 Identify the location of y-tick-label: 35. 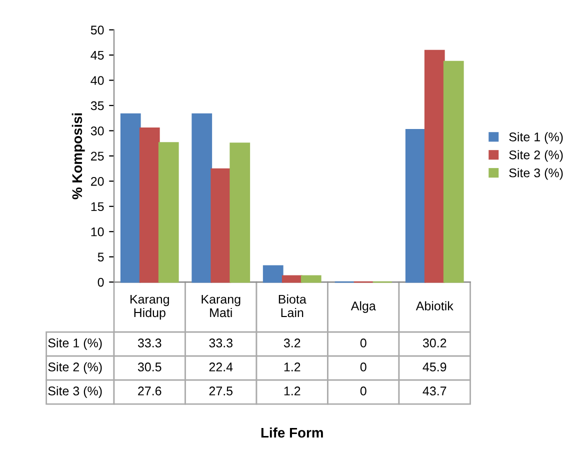
(97, 105).